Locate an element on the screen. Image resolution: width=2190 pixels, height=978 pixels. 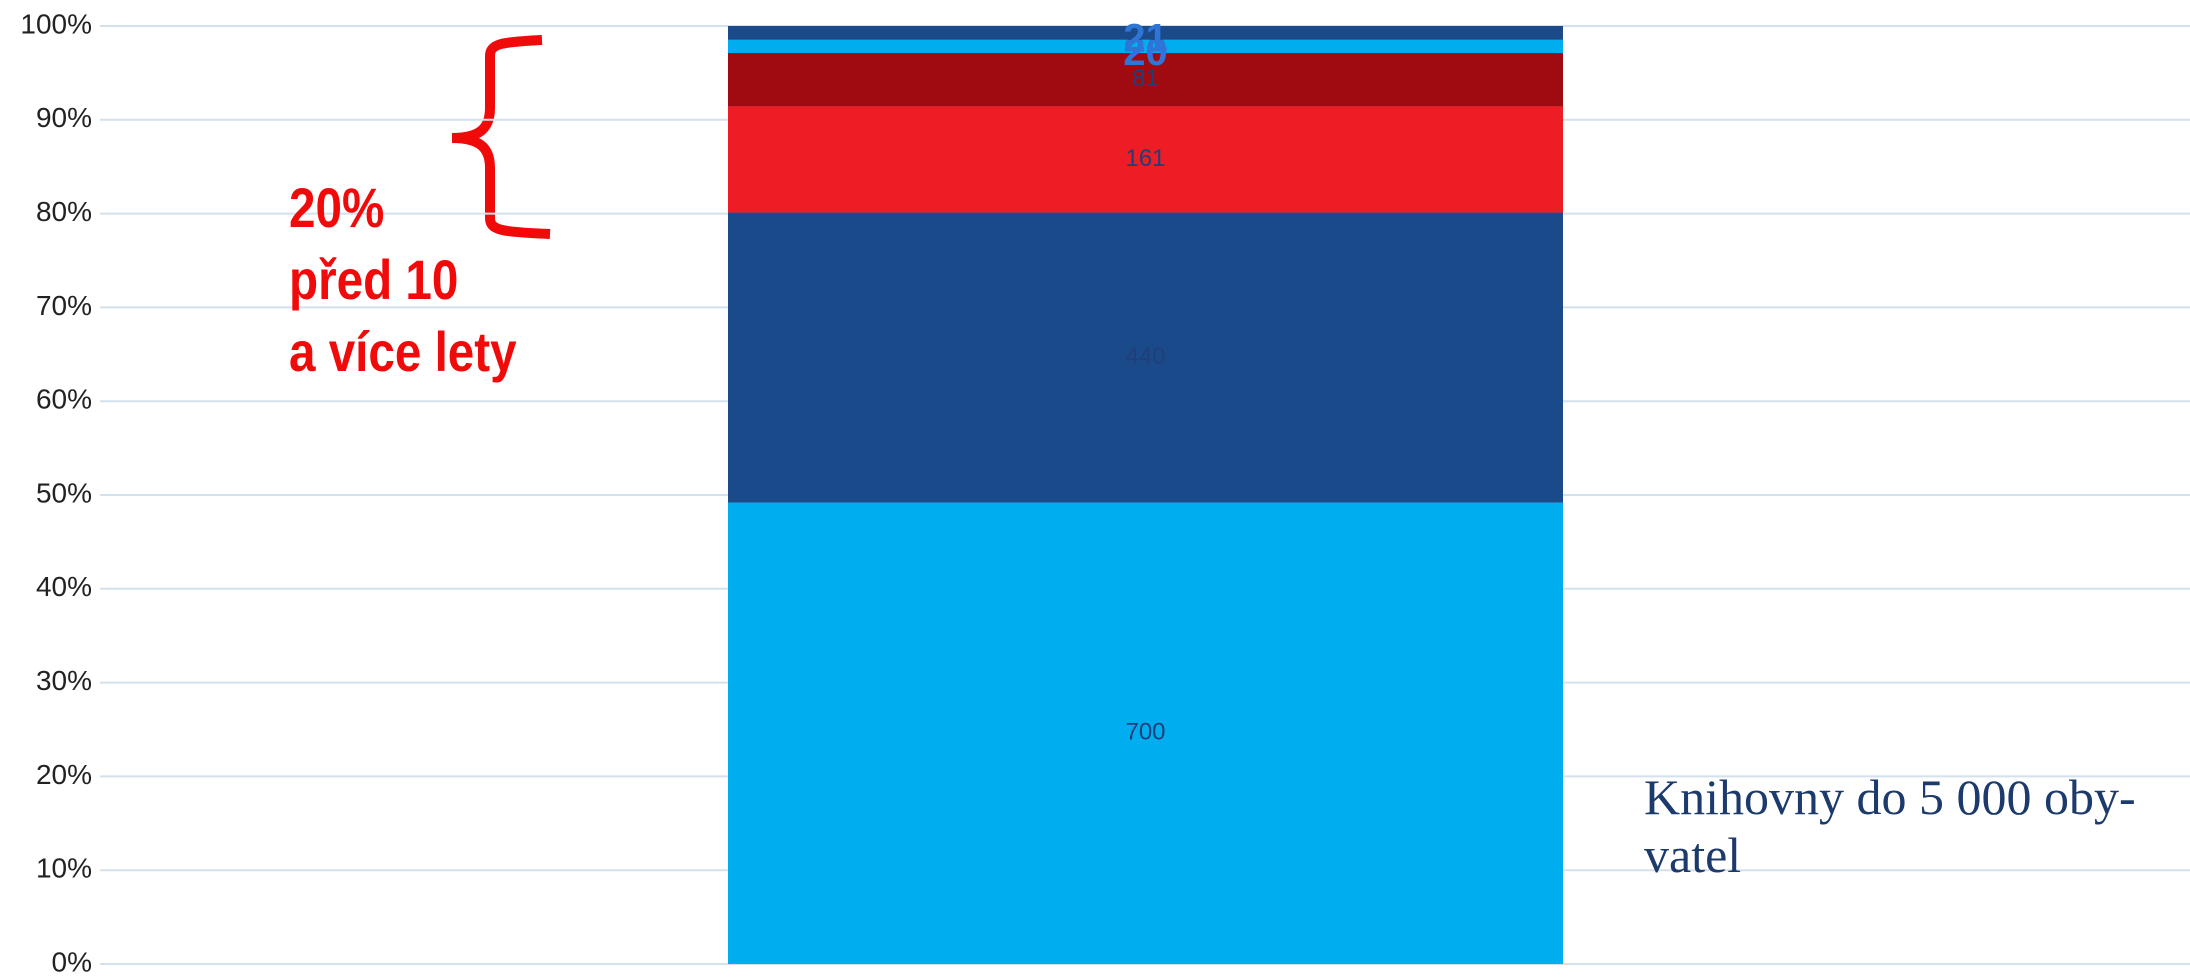
y-tick-label: 60% is located at coordinates (64, 399).